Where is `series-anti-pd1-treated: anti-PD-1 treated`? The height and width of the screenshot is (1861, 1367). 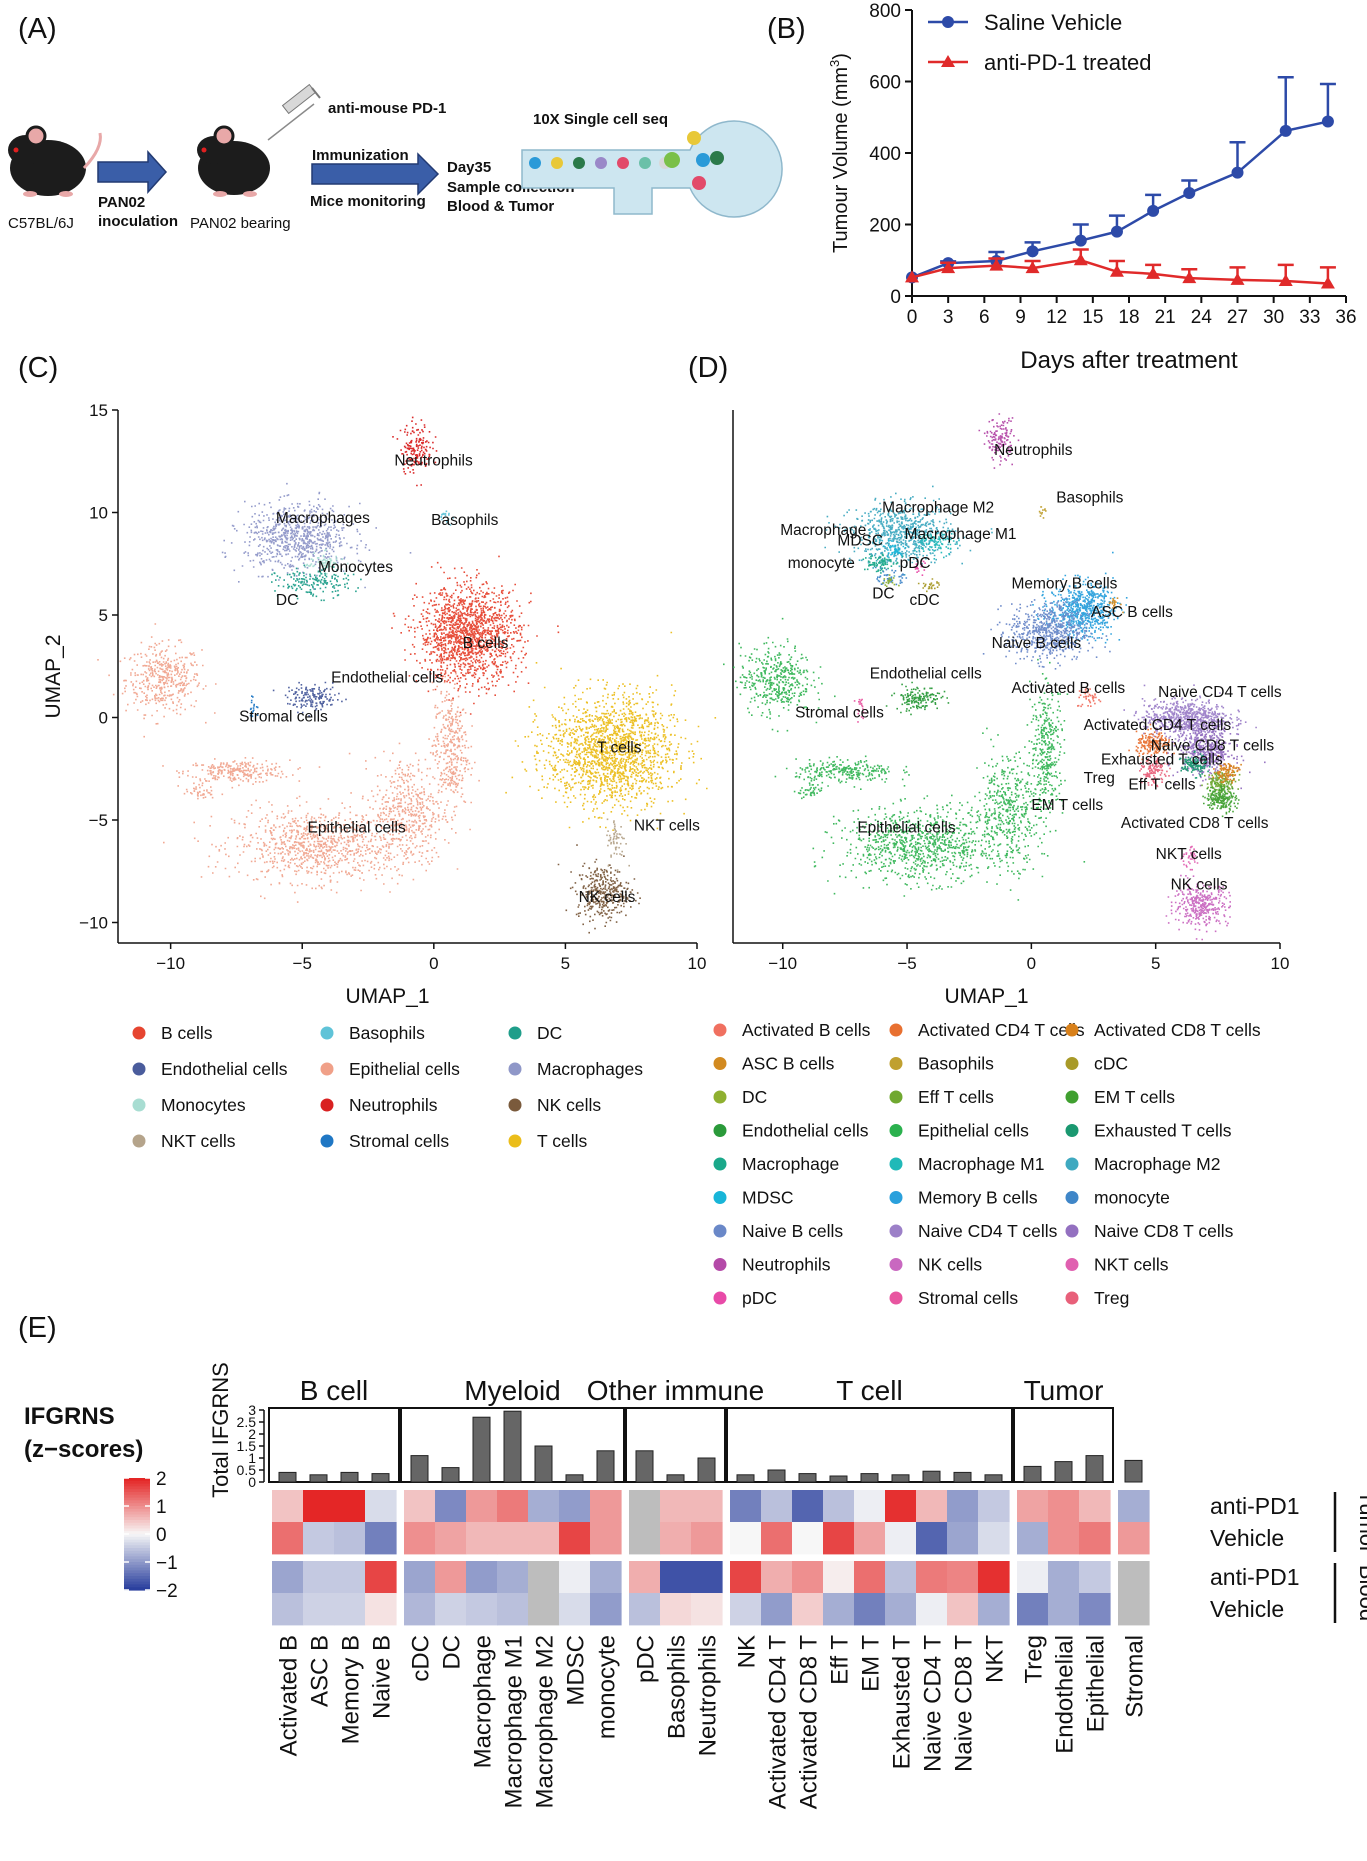 series-anti-pd1-treated: anti-PD-1 treated is located at coordinates (1120, 169).